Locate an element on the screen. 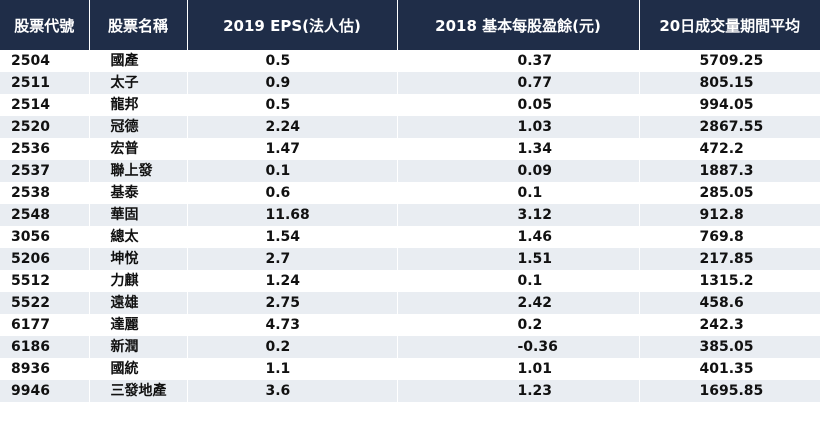 Image resolution: width=820 pixels, height=435 pixels. cell-volume-20d: 472.2 is located at coordinates (729, 149).